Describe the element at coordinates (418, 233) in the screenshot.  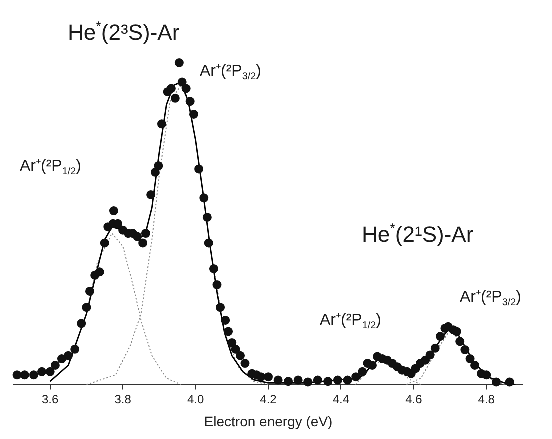
I see `annotation: He*(2¹S)-Ar` at that location.